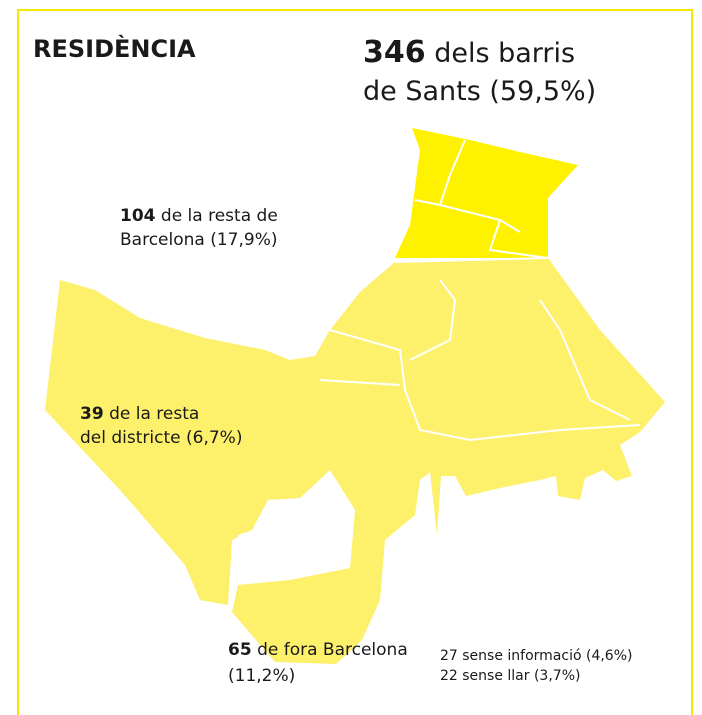 Image resolution: width=702 pixels, height=715 pixels. I want to click on label-line: de la resta, so click(154, 414).